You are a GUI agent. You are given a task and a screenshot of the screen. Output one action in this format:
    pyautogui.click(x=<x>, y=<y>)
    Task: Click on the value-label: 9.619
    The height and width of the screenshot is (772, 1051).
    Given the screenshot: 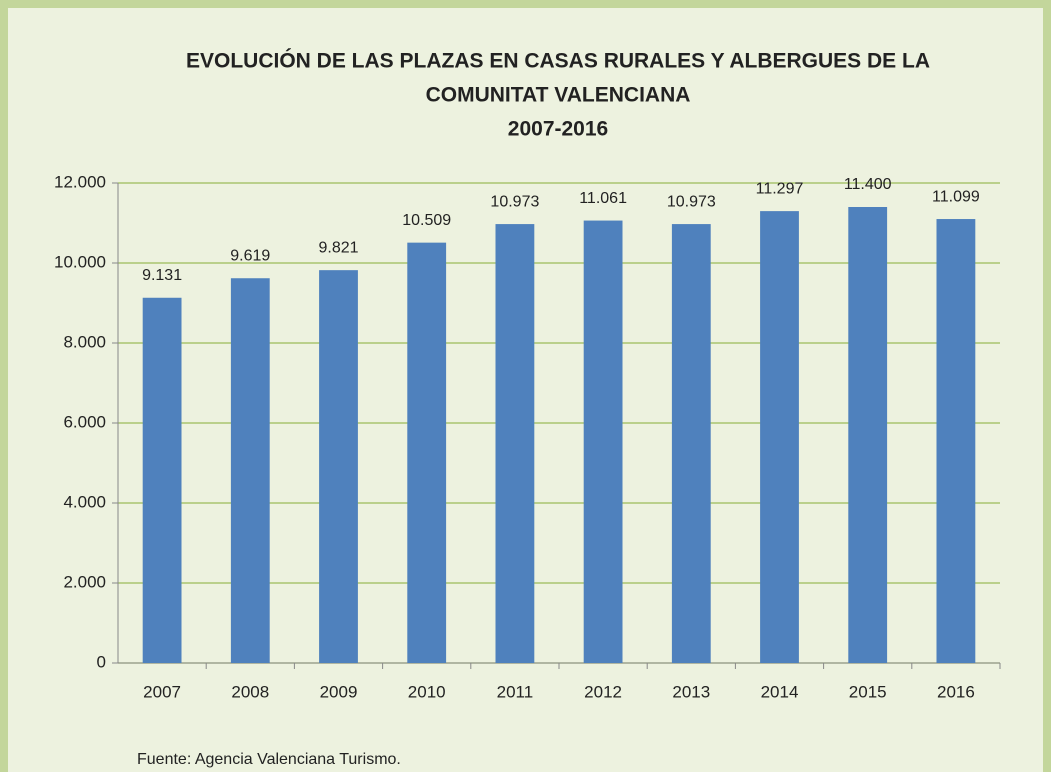 What is the action you would take?
    pyautogui.click(x=250, y=255)
    